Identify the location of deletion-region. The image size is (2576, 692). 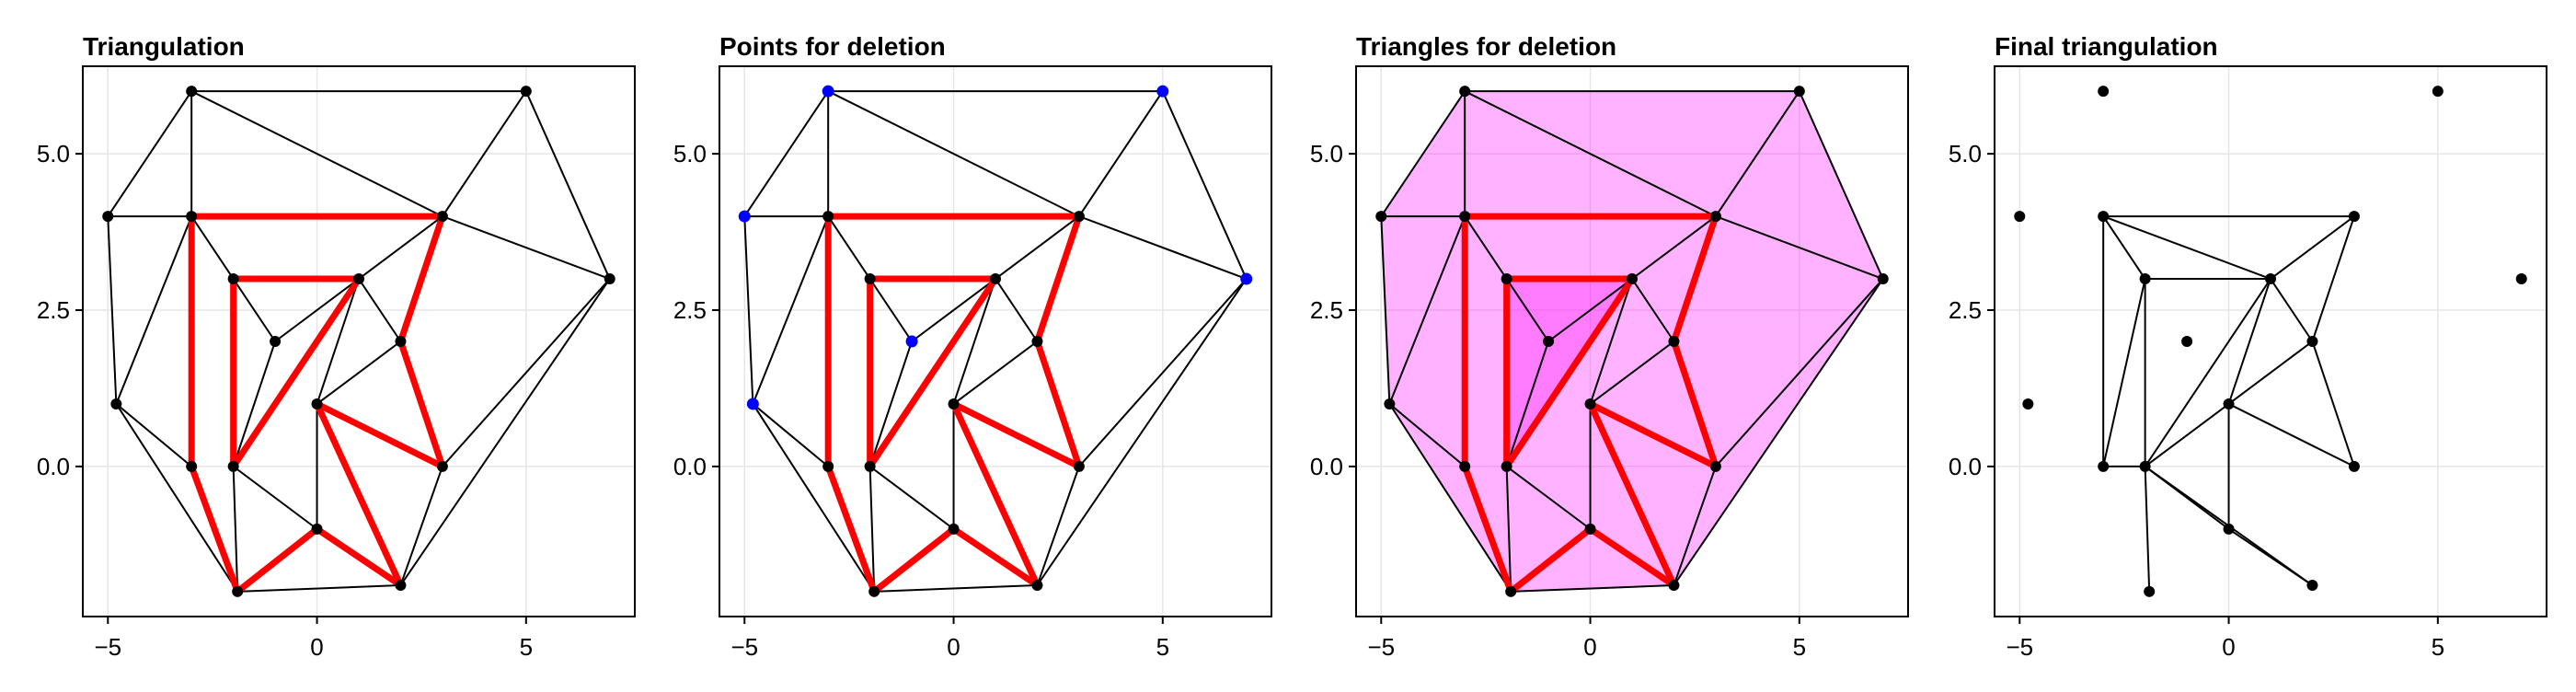
(1527, 373).